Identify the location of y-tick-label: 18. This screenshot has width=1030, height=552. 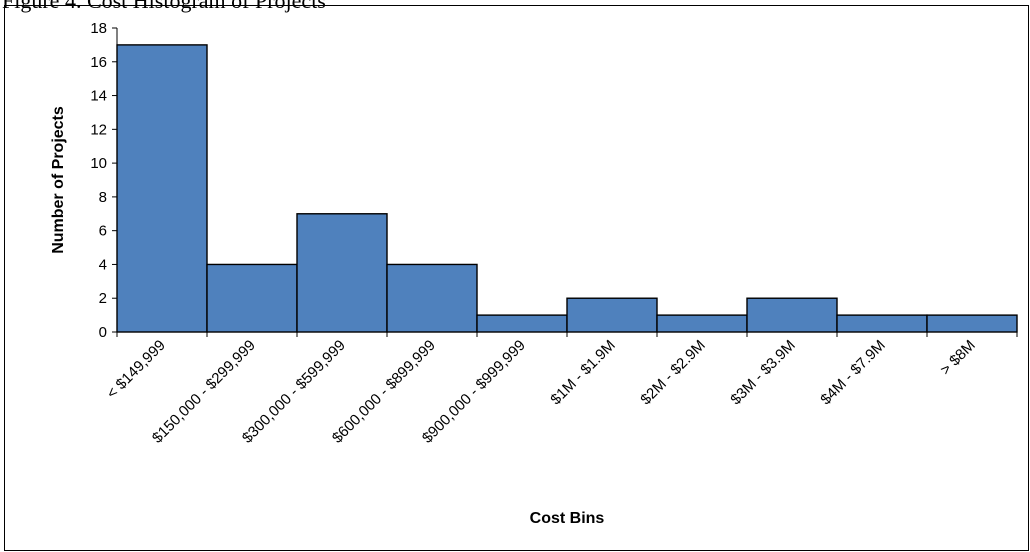
(98, 28).